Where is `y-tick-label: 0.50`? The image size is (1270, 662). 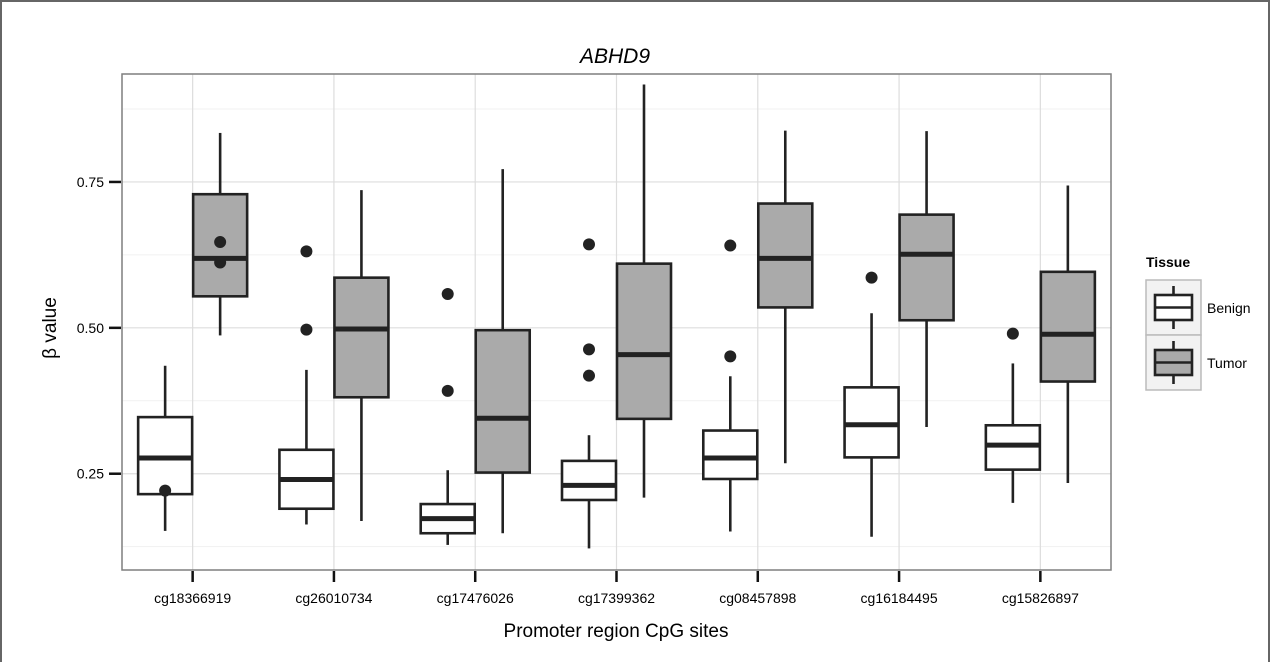 y-tick-label: 0.50 is located at coordinates (90, 328).